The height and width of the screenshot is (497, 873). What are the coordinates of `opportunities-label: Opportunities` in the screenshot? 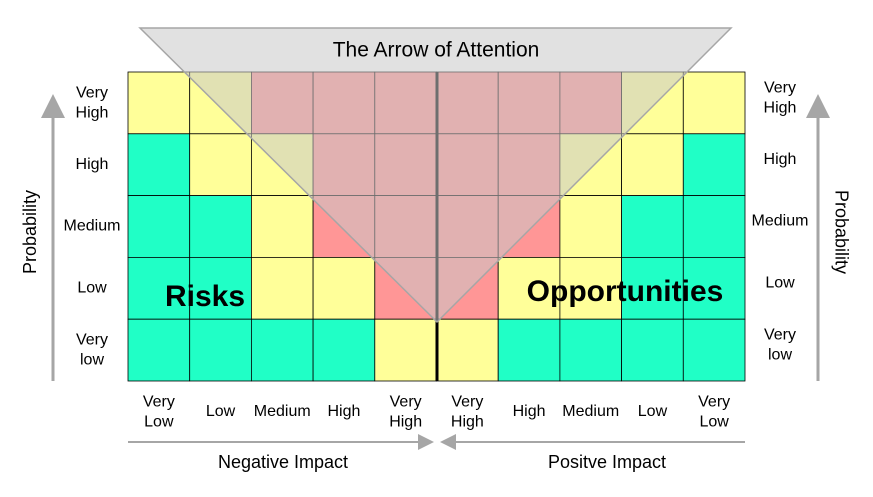 It's located at (625, 291).